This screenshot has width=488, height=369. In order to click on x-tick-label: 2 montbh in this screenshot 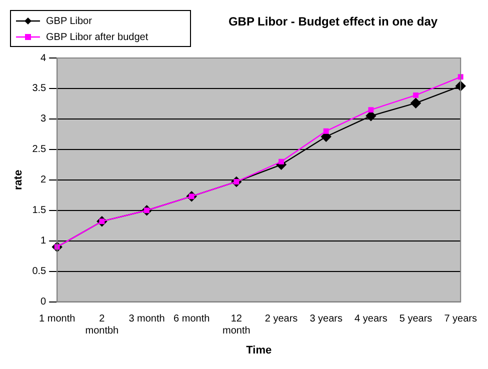, I will do `click(102, 325)`.